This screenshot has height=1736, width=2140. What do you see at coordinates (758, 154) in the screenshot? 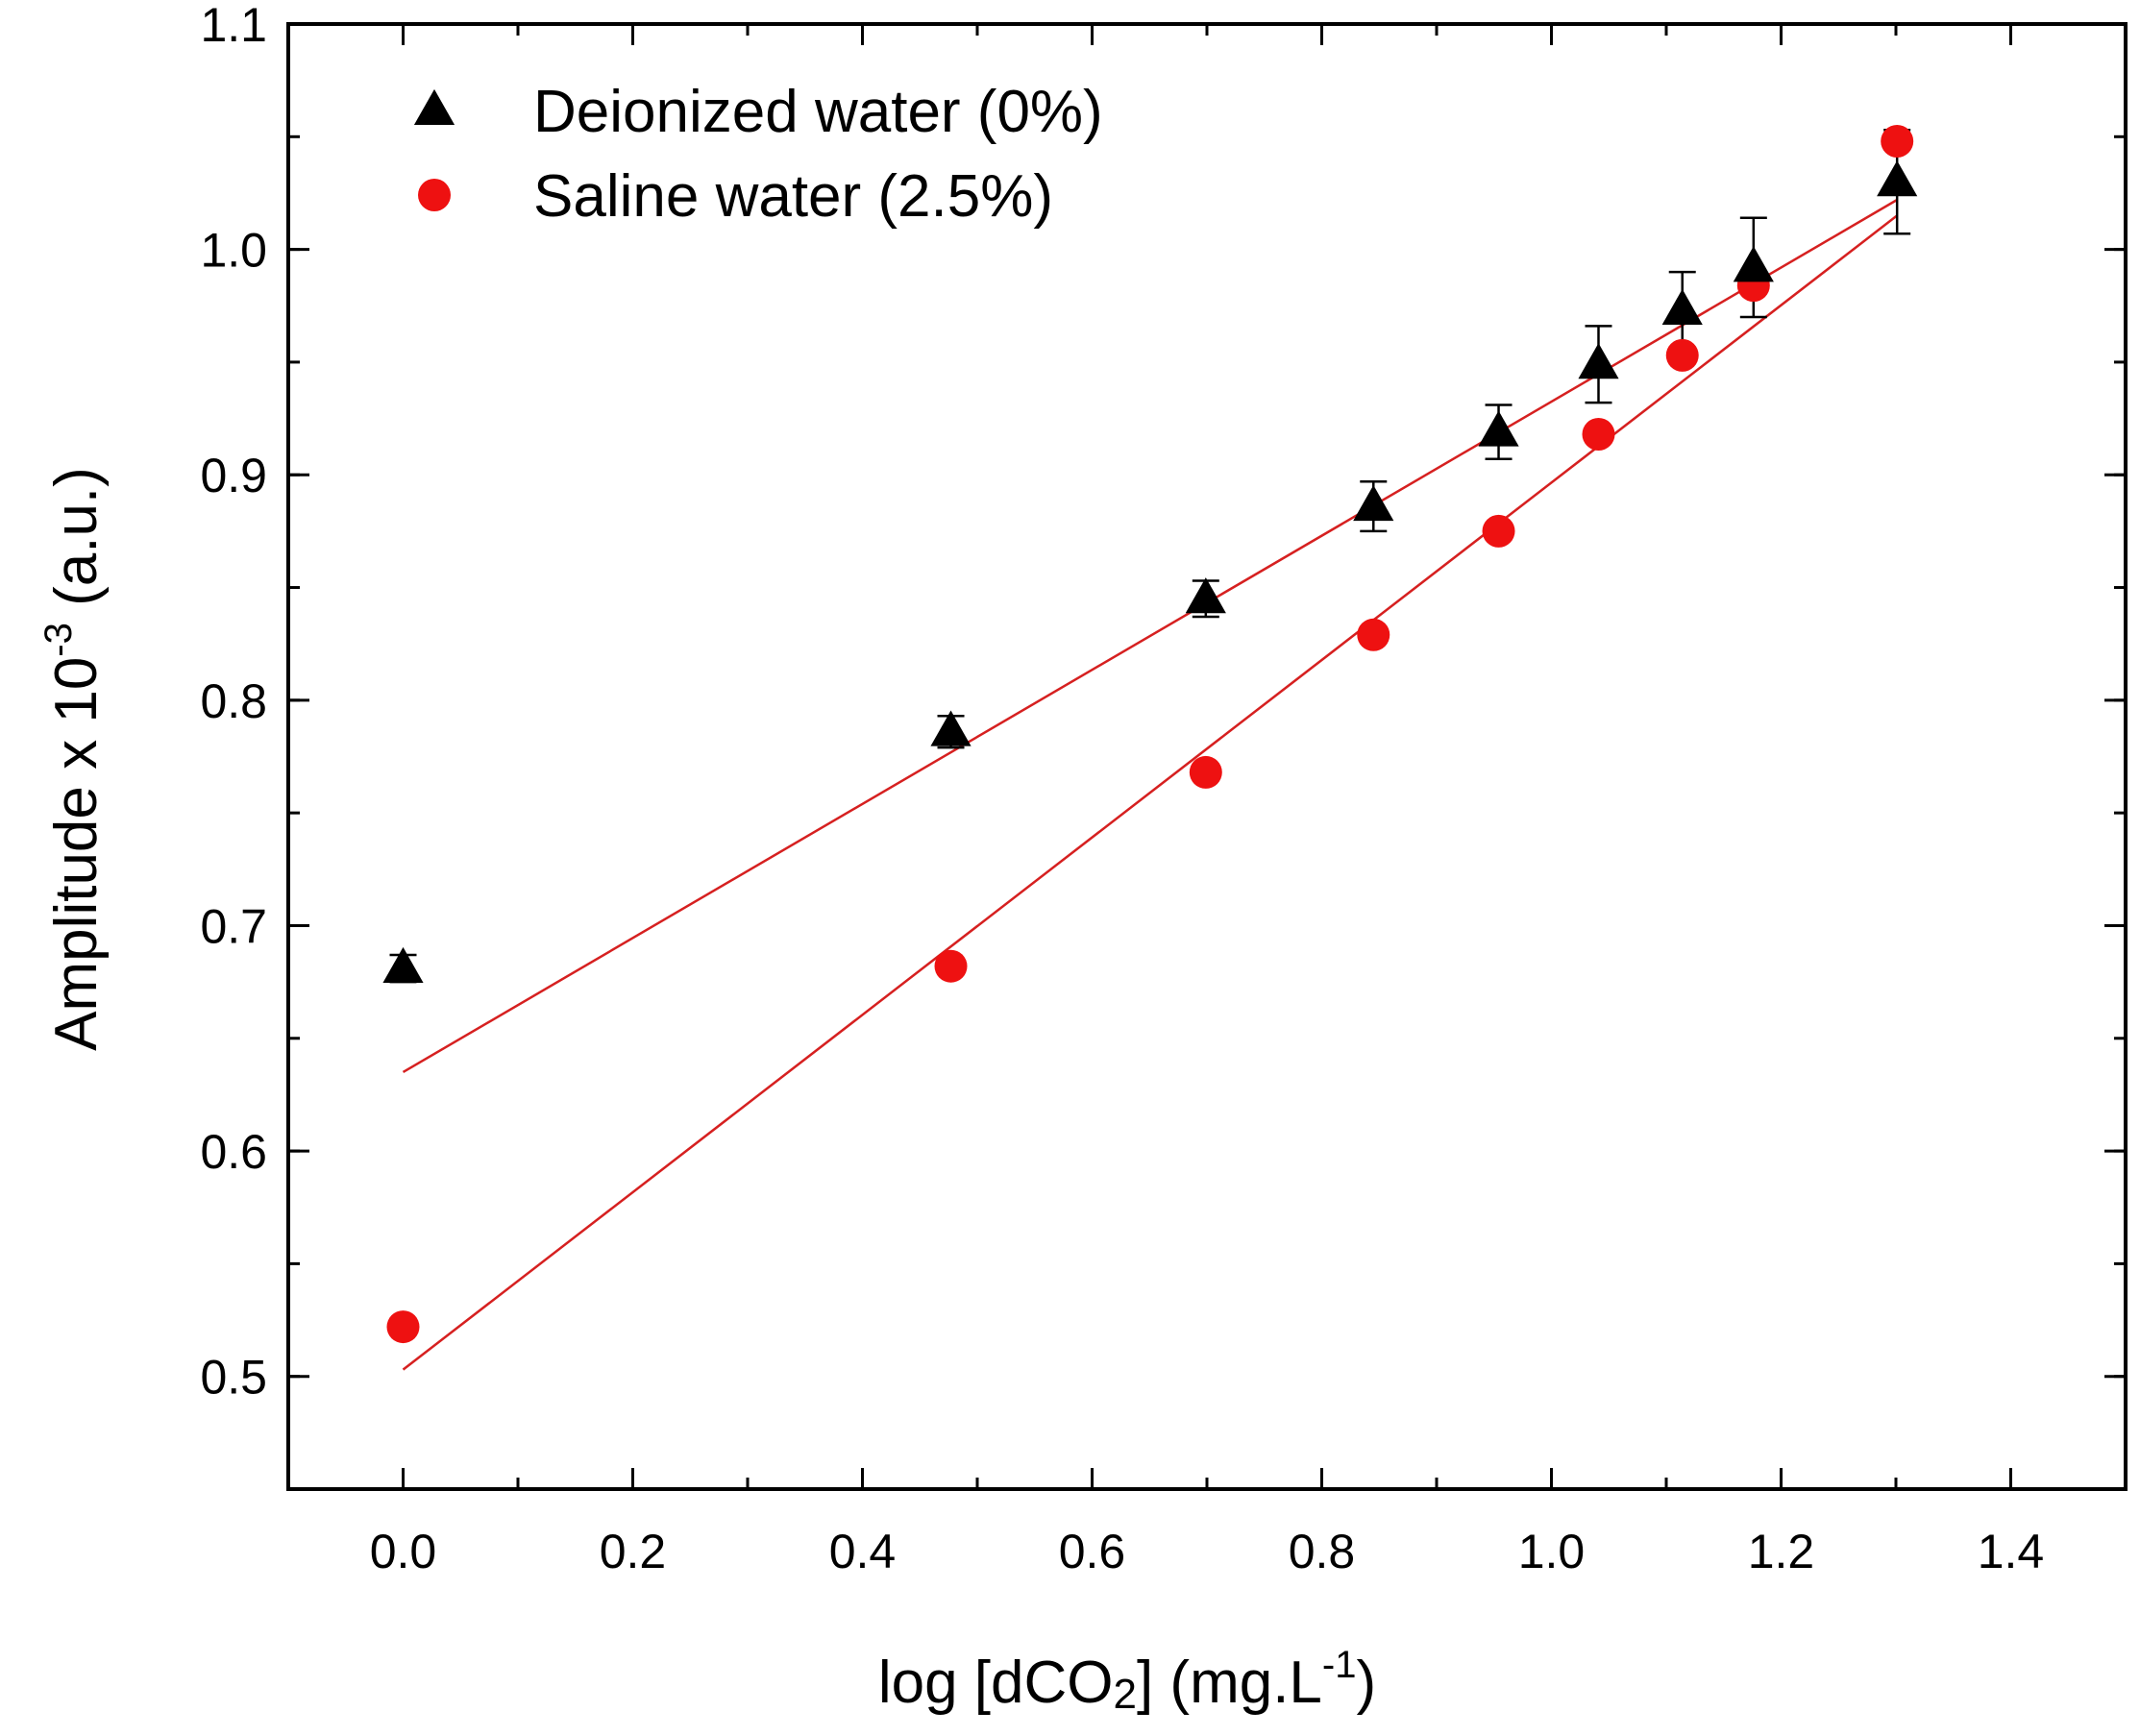
I see `legend: Deionized water (0%) Saline water (2.5%)` at bounding box center [758, 154].